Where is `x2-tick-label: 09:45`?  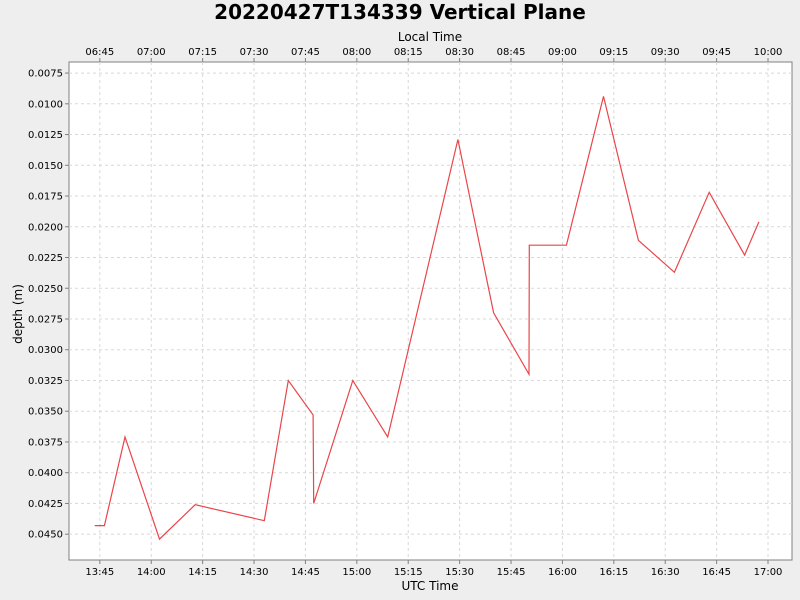
x2-tick-label: 09:45 is located at coordinates (716, 52).